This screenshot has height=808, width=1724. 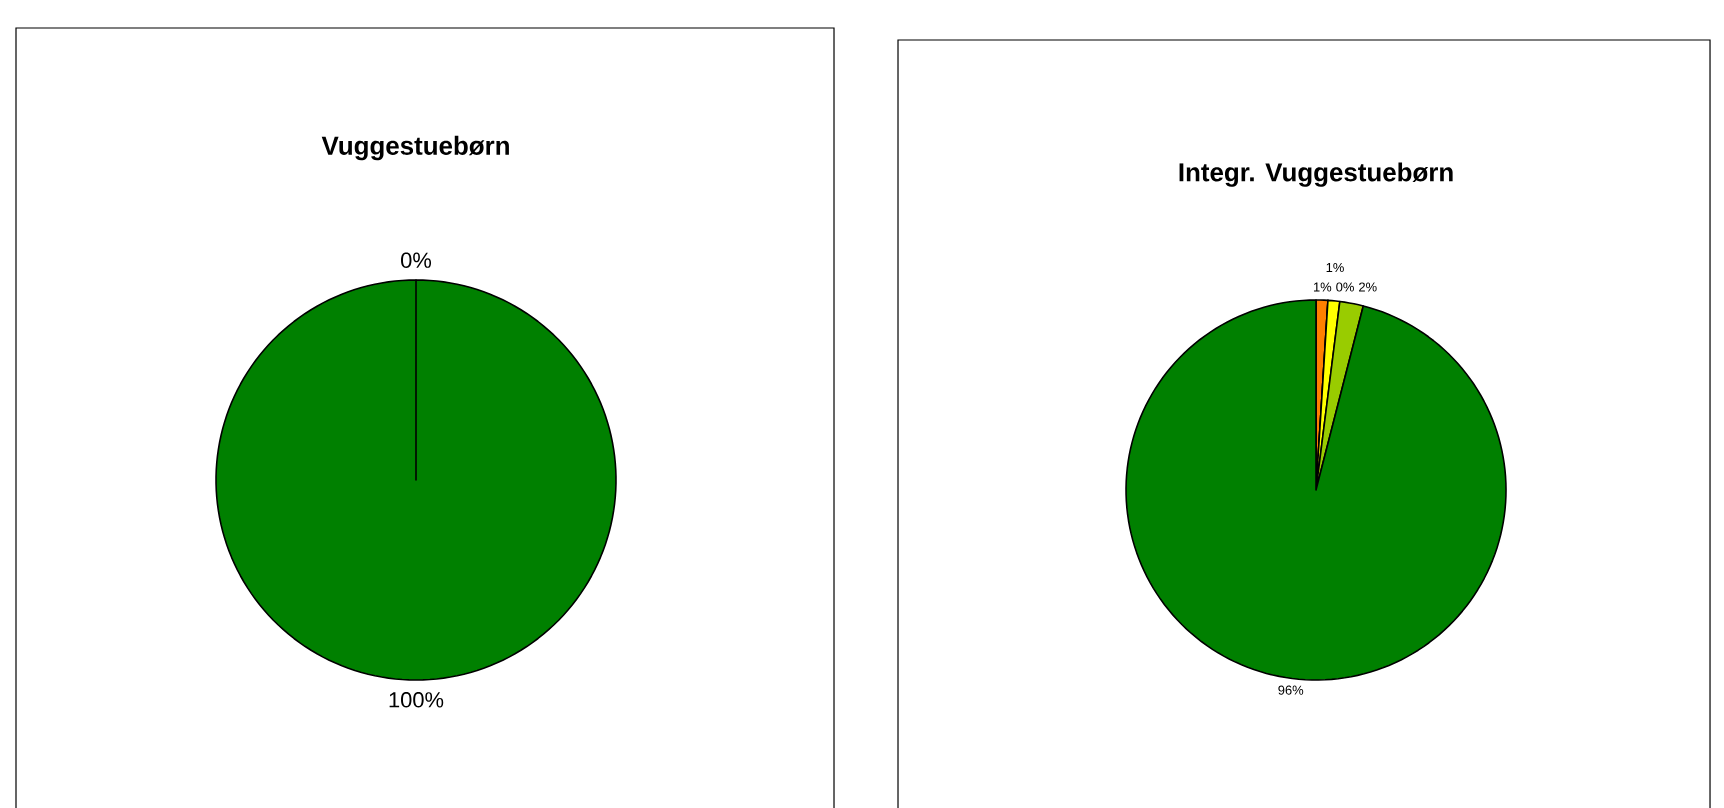 I want to click on text: 0%, so click(x=416, y=260).